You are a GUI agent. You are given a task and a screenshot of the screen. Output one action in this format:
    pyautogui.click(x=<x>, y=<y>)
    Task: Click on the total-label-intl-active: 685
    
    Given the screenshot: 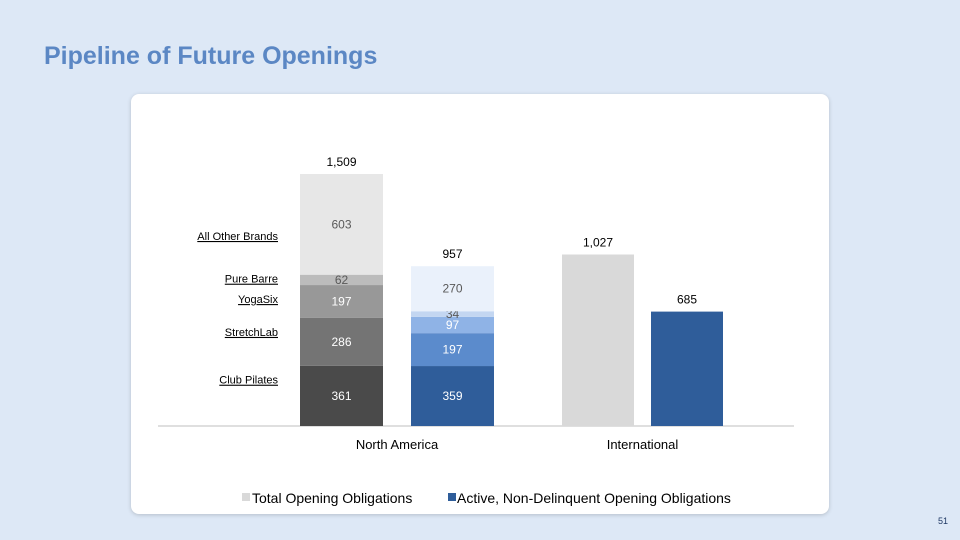 What is the action you would take?
    pyautogui.click(x=687, y=300)
    